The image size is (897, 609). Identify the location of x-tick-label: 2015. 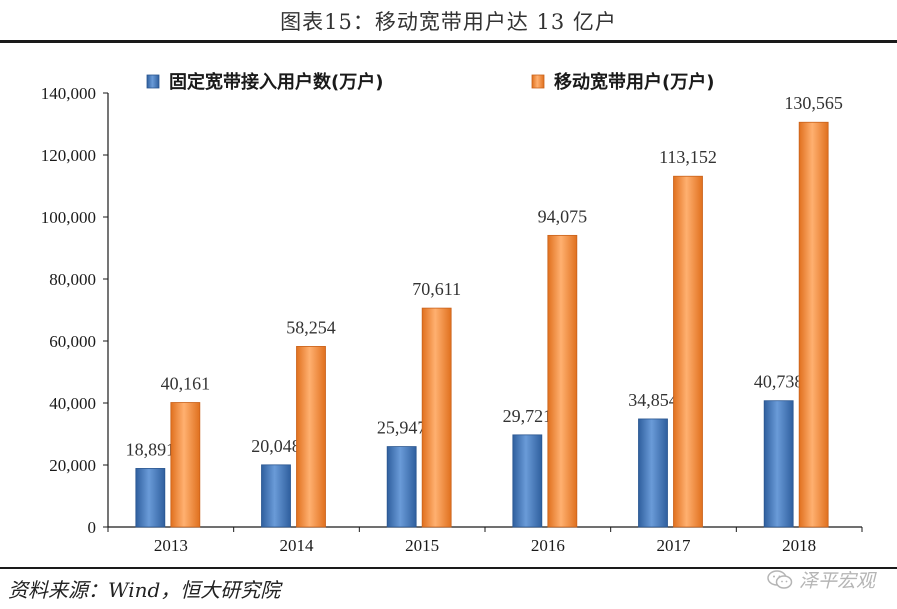
(422, 545).